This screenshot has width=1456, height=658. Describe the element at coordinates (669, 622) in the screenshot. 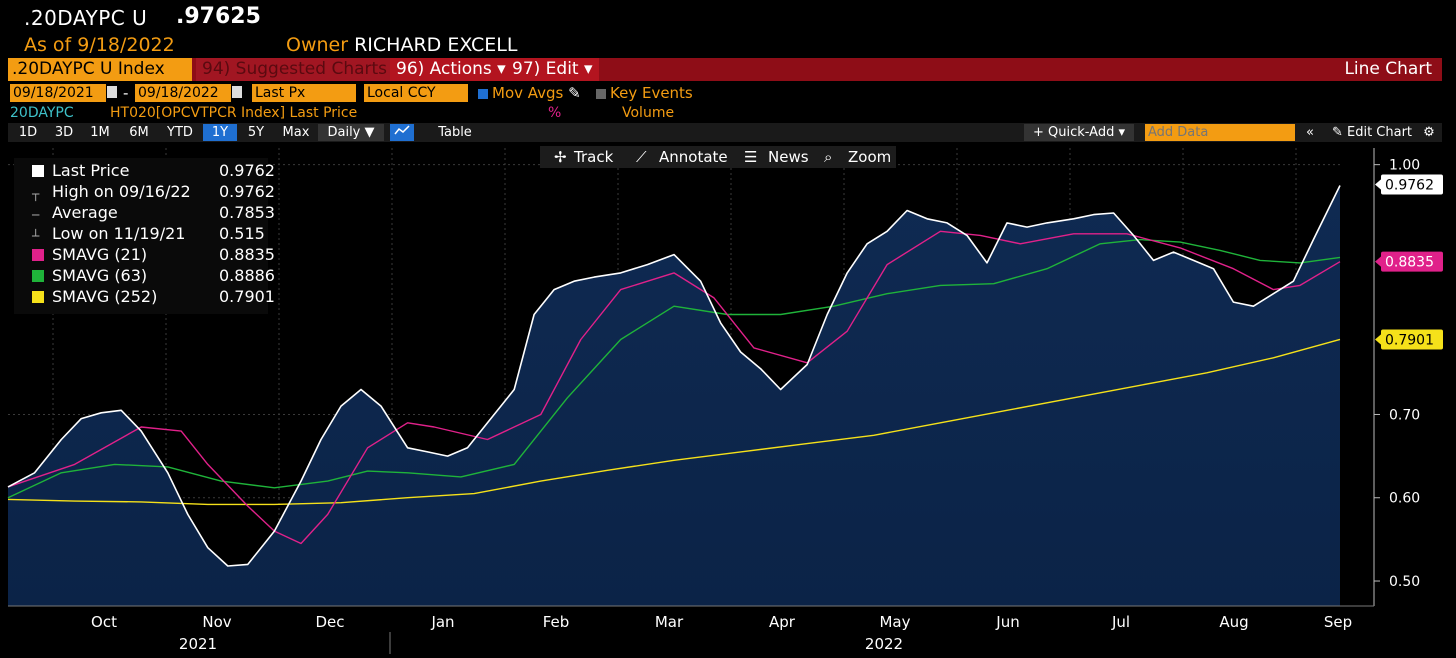

I see `x-month-label: Mar` at that location.